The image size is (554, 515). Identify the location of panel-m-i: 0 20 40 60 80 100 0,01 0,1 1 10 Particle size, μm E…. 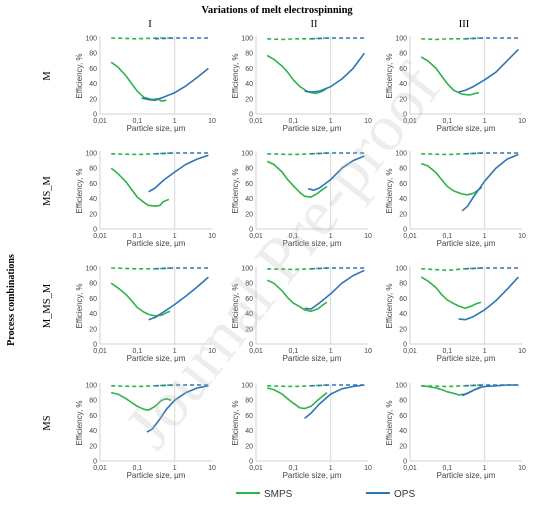
(145, 85).